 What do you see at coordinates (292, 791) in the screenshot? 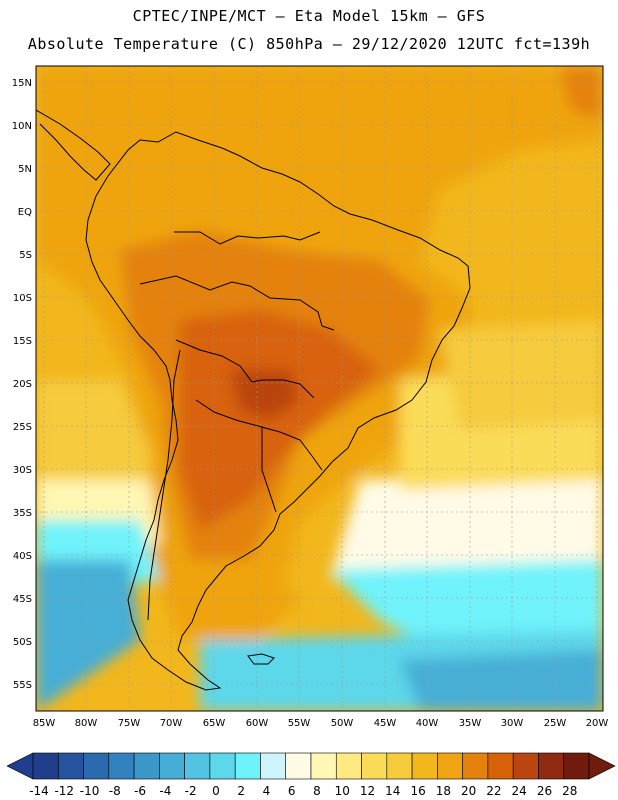
I see `colorbar-label: 6` at bounding box center [292, 791].